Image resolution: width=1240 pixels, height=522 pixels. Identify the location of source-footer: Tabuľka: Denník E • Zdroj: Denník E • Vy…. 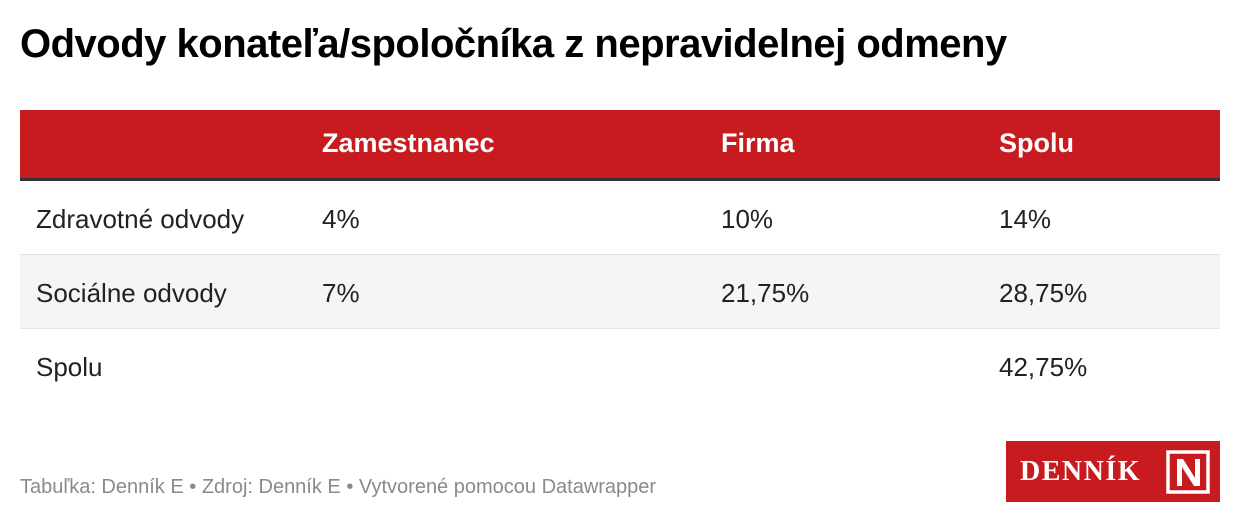
(338, 487).